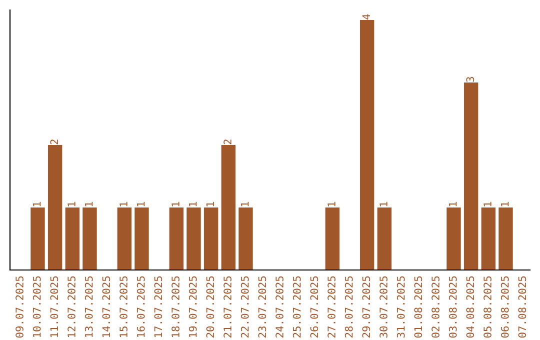 This screenshot has height=340, width=540. I want to click on x-tick-label: 02.08.2025, so click(436, 307).